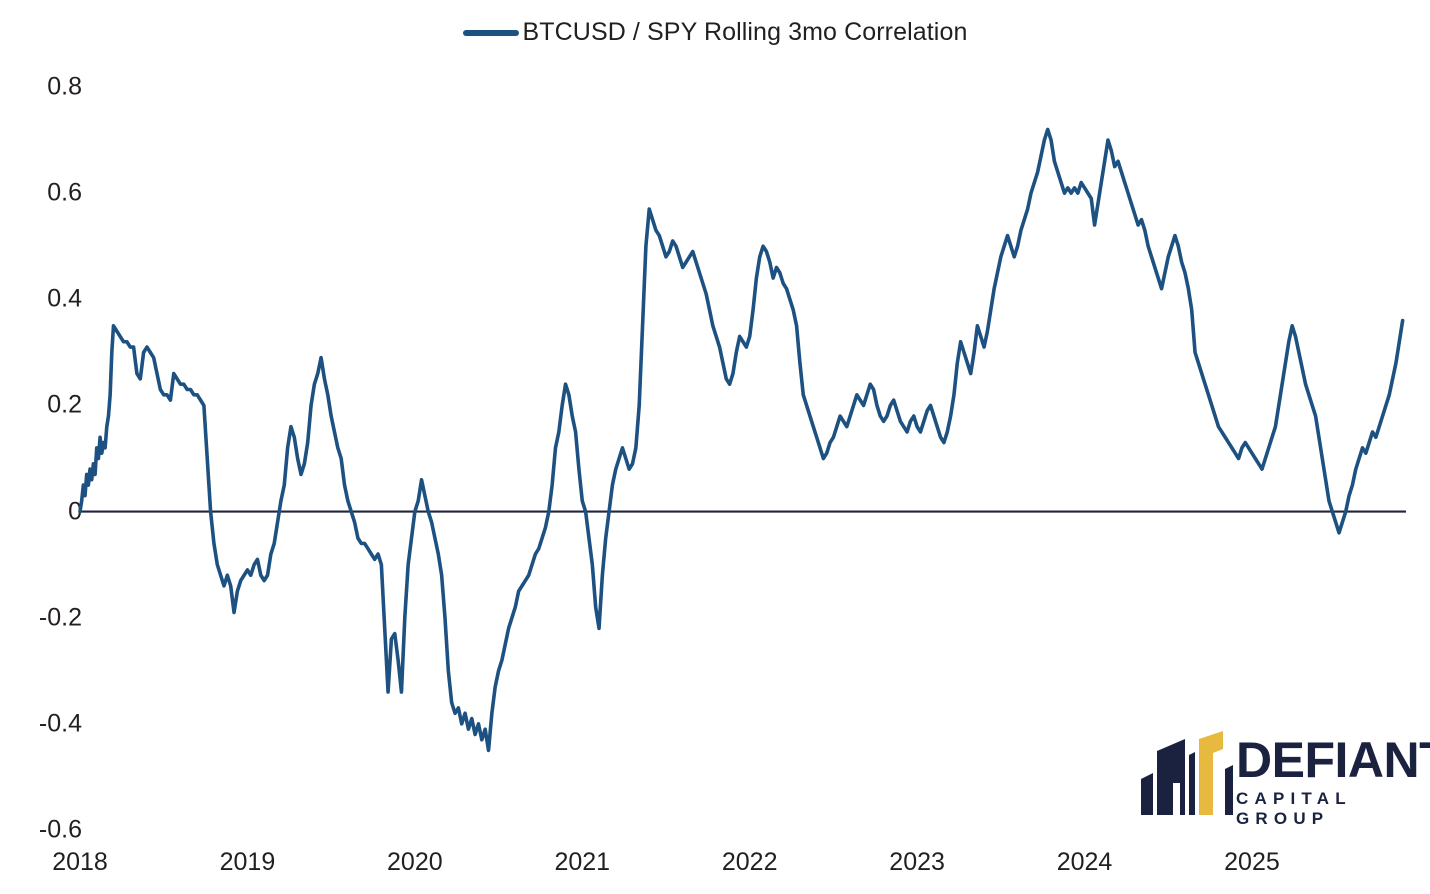 The image size is (1430, 894). What do you see at coordinates (749, 862) in the screenshot?
I see `x-axis-tick: 2022` at bounding box center [749, 862].